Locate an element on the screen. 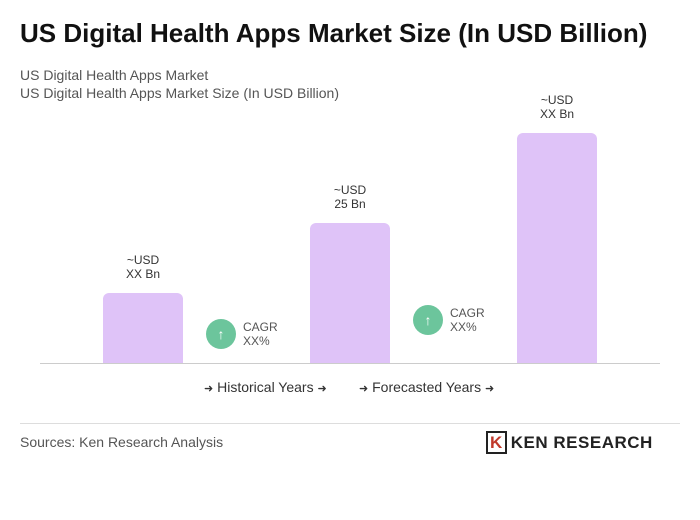 Image resolution: width=700 pixels, height=520 pixels. source: Sources: Ken Research Analysis is located at coordinates (122, 442).